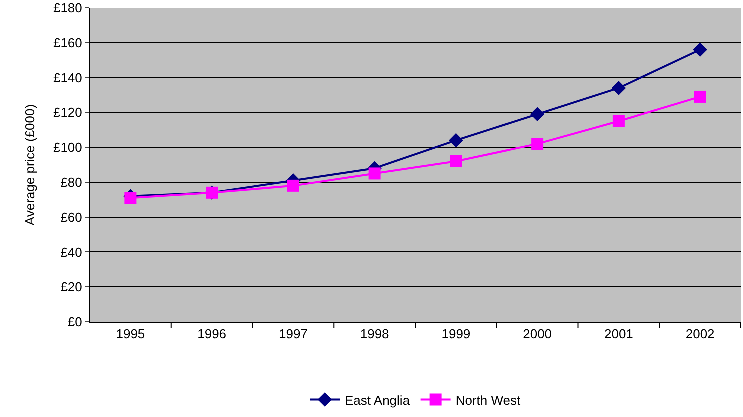  What do you see at coordinates (75, 322) in the screenshot?
I see `y-tick-label: £0` at bounding box center [75, 322].